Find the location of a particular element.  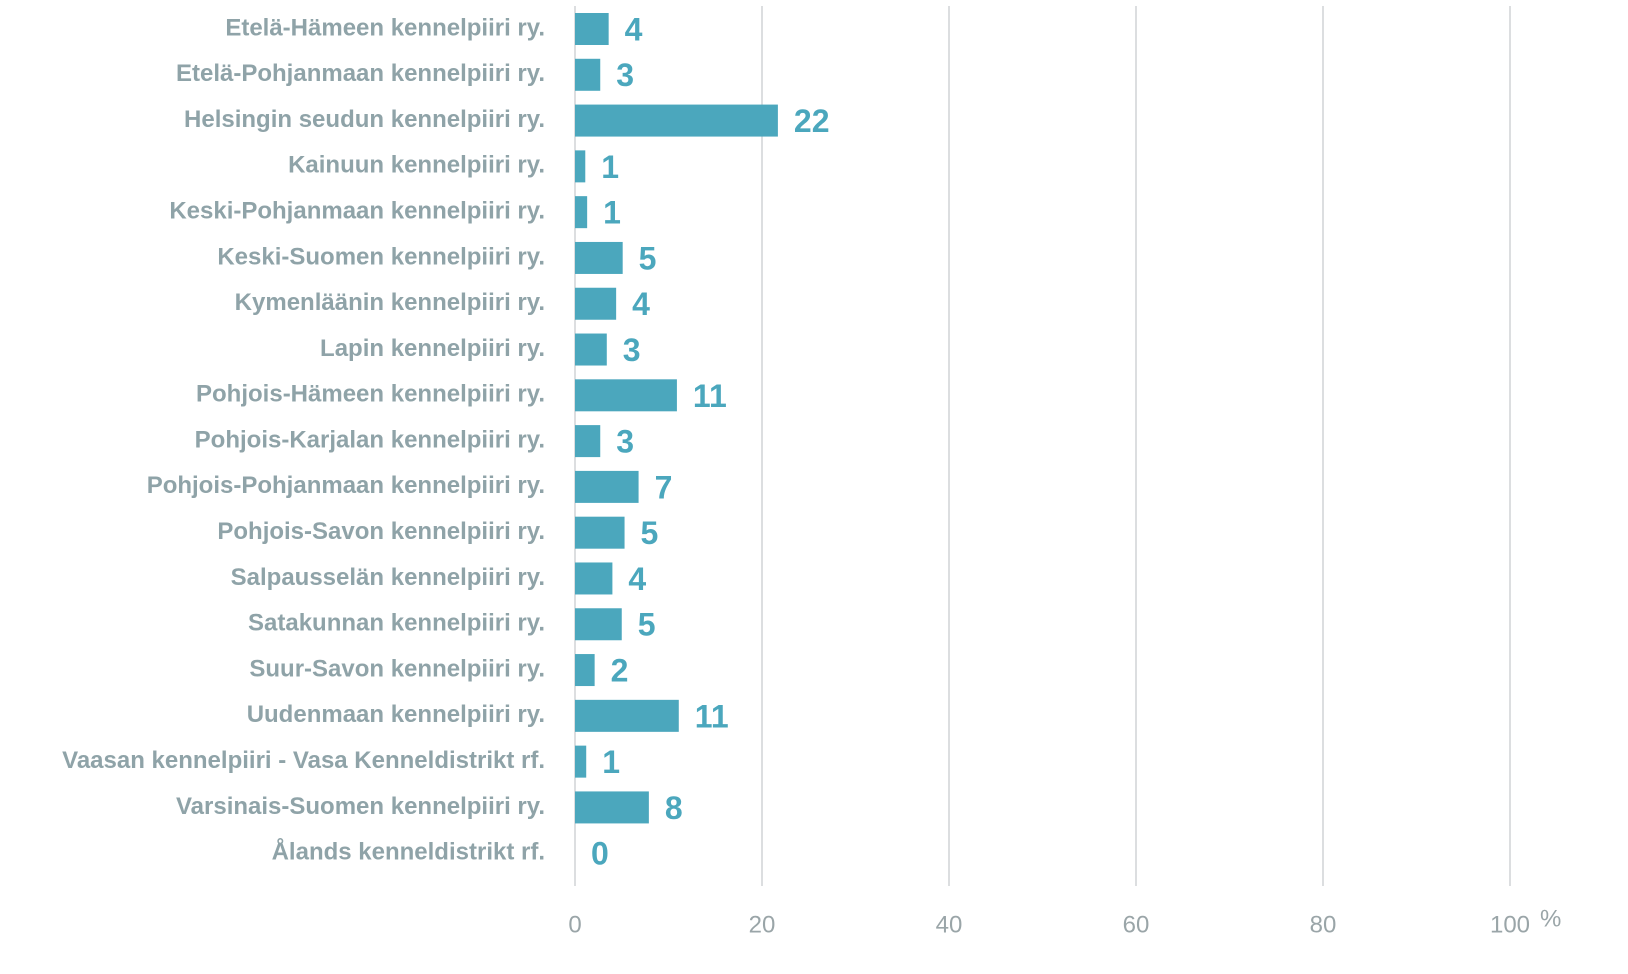

value-label: 8 is located at coordinates (674, 808).